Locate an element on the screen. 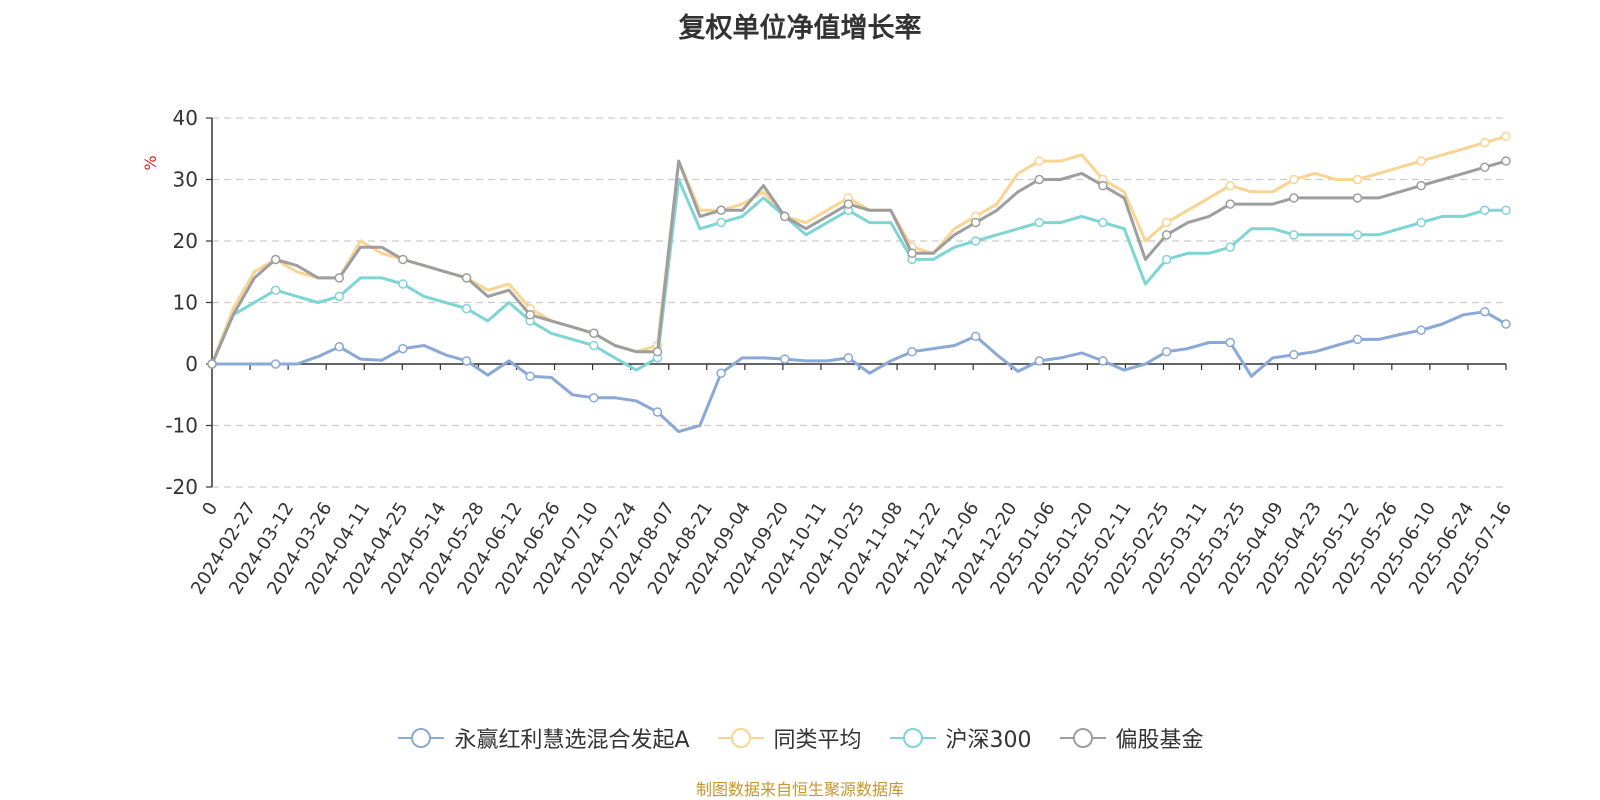 This screenshot has height=800, width=1600. legend-label: 永赢红利慧选混合发起A is located at coordinates (572, 740).